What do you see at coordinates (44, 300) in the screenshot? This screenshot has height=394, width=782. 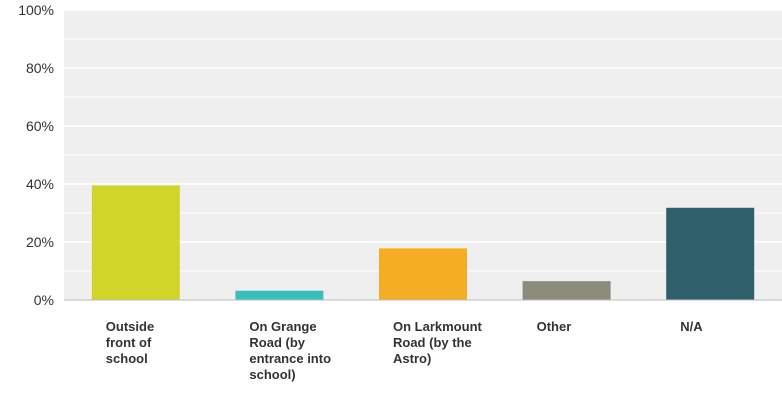 I see `y-tick-label: 0%` at bounding box center [44, 300].